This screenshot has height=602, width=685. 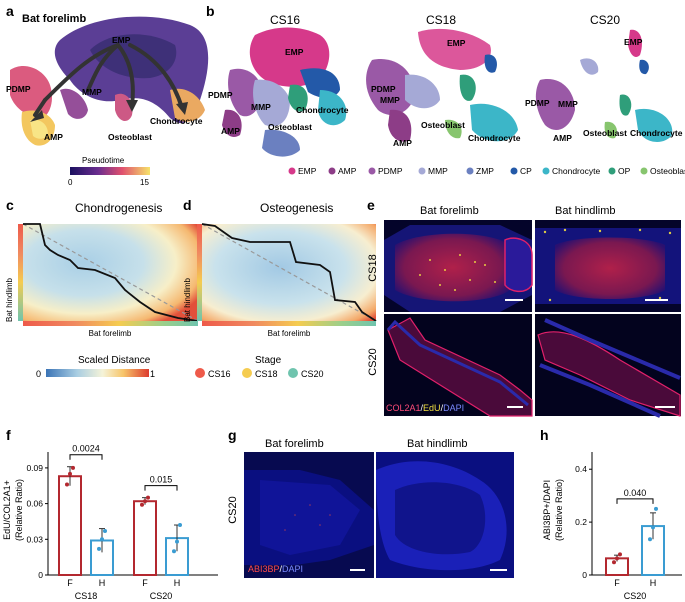 I want to click on legend-swatch-mmp, so click(x=422, y=171).